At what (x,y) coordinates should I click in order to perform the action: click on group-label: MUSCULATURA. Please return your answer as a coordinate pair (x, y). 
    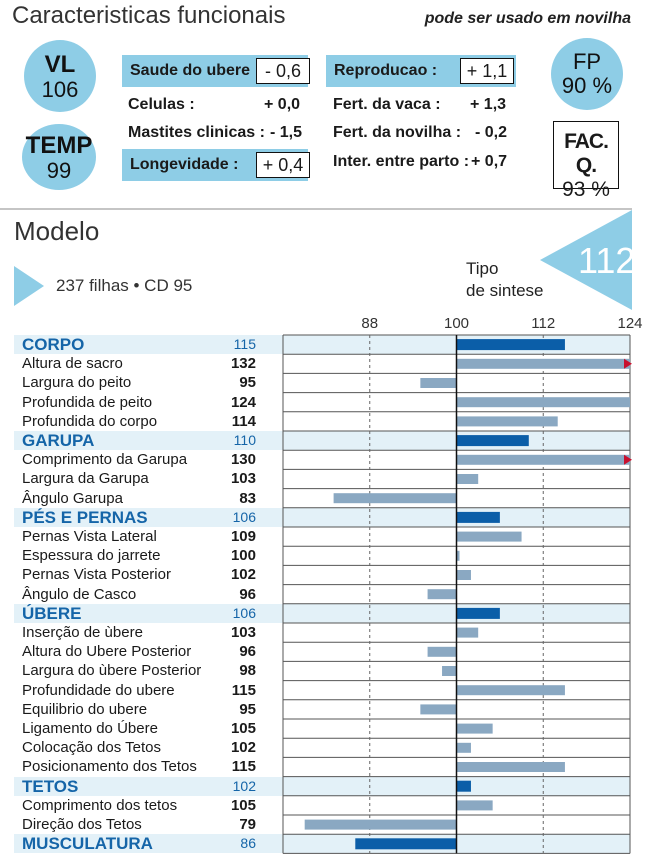
    Looking at the image, I should click on (87, 844).